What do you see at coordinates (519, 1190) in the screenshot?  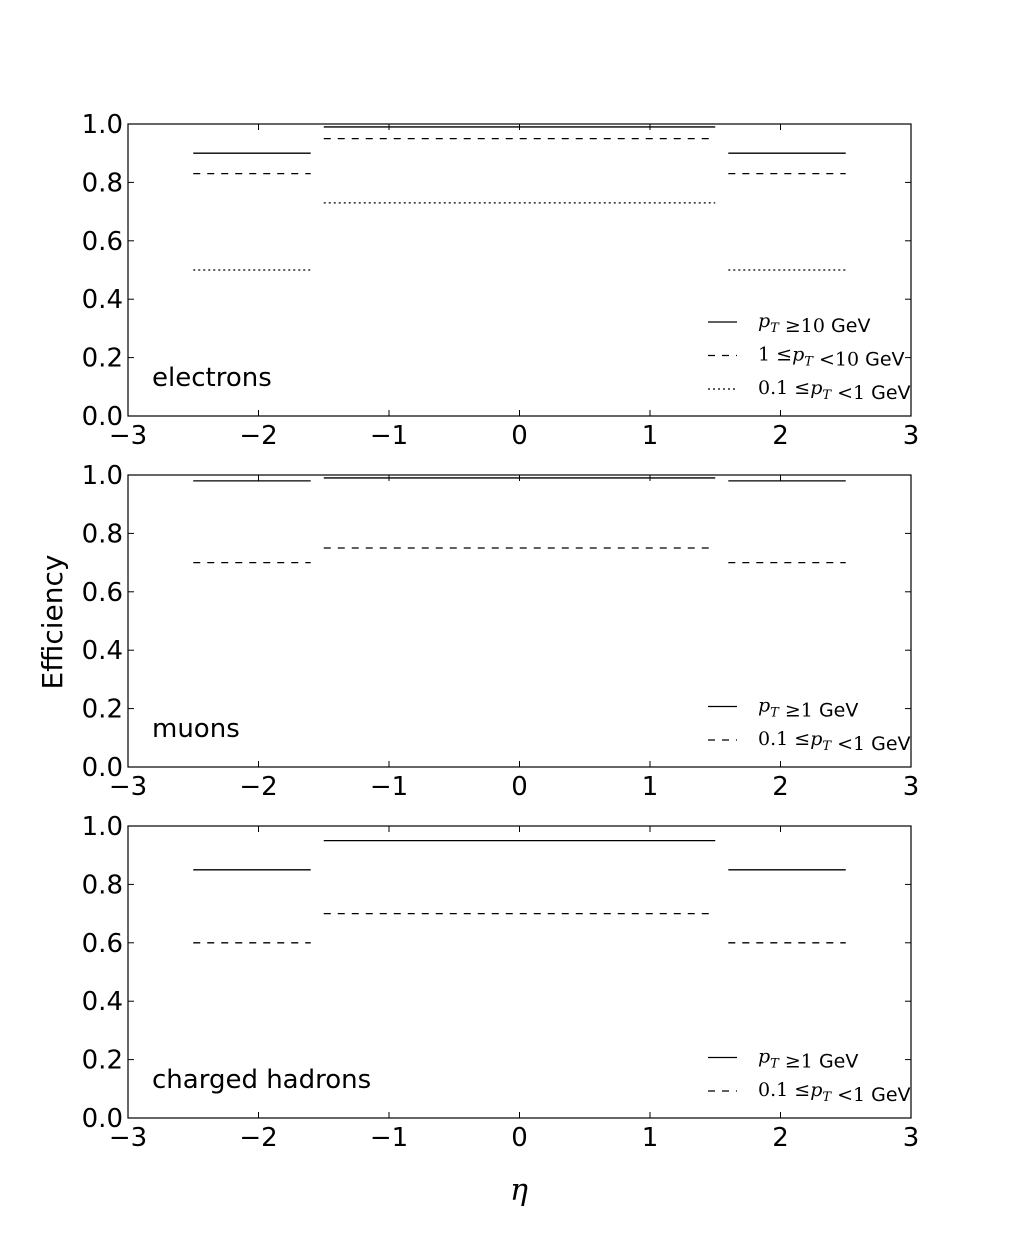 I see `x-axis-label: η` at bounding box center [519, 1190].